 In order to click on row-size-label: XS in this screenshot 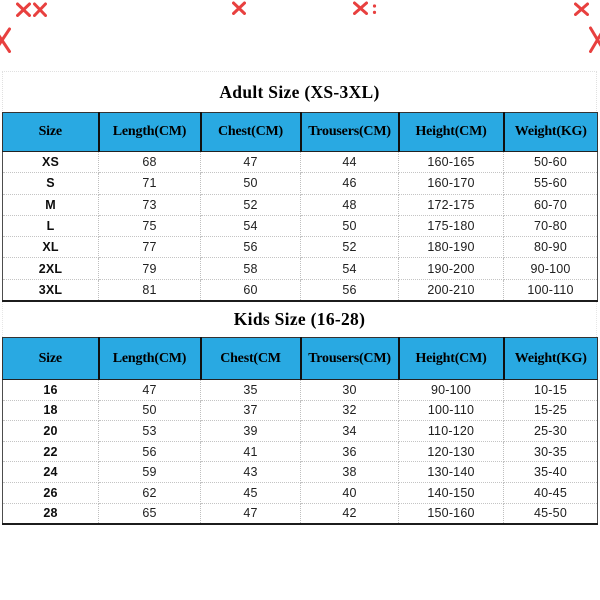, I will do `click(50, 162)`.